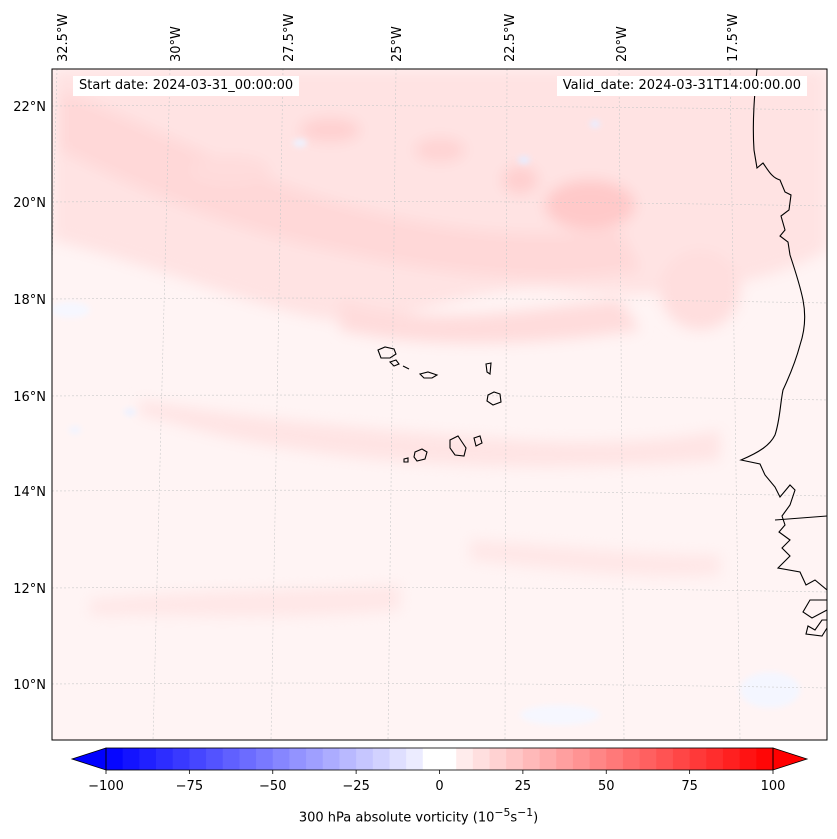  Describe the element at coordinates (783, 353) in the screenshot. I see `coastline` at that location.